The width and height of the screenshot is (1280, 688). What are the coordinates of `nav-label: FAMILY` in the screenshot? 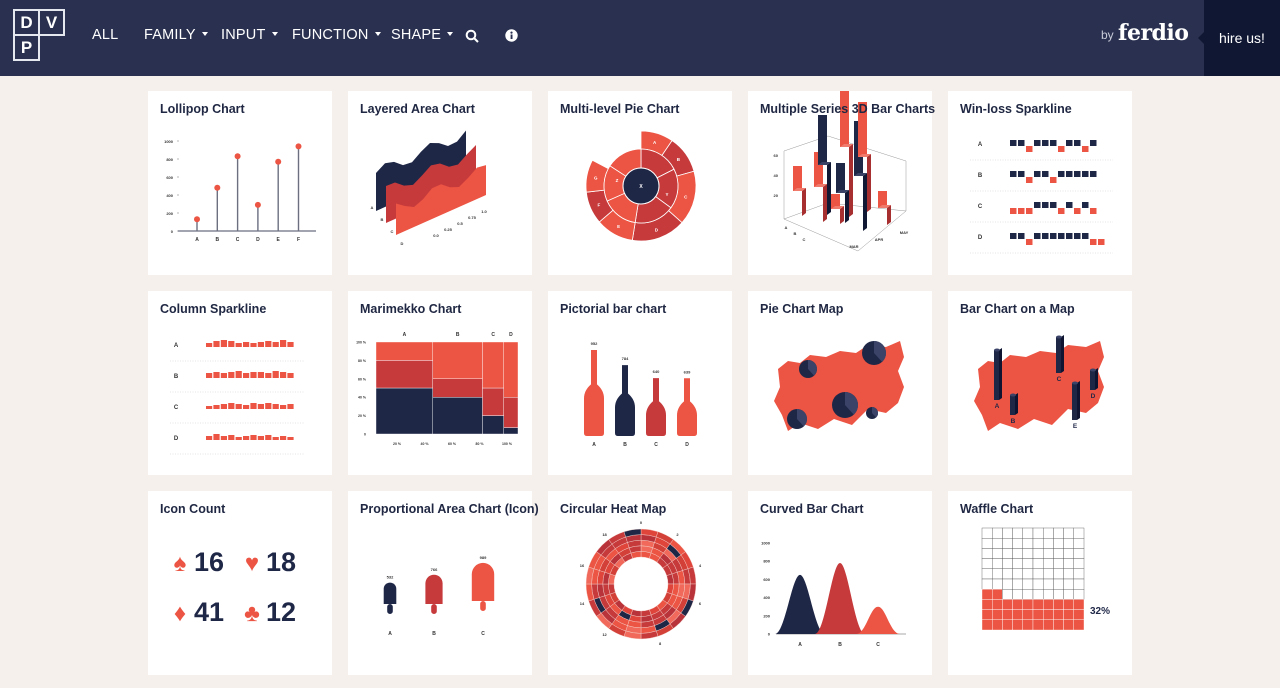 It's located at (170, 35).